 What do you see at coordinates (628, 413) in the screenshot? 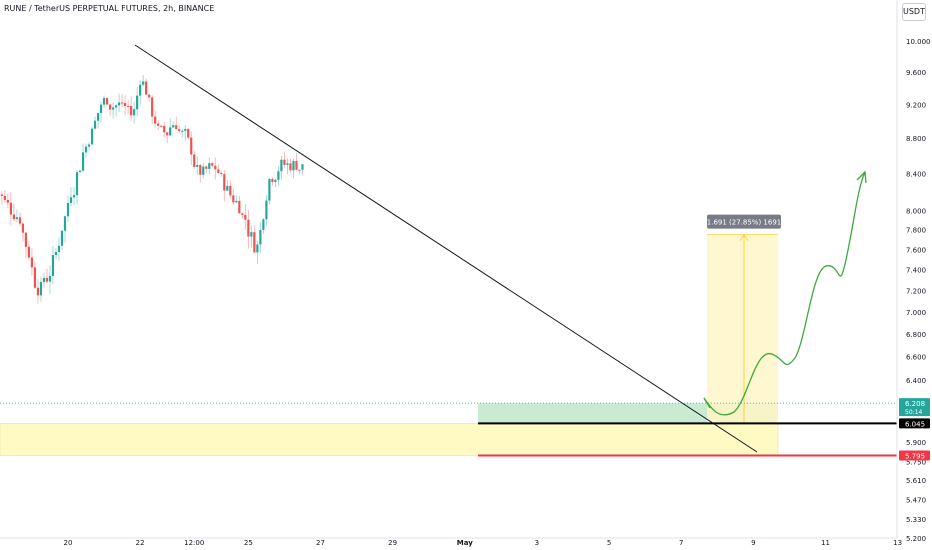
I see `green-zone` at bounding box center [628, 413].